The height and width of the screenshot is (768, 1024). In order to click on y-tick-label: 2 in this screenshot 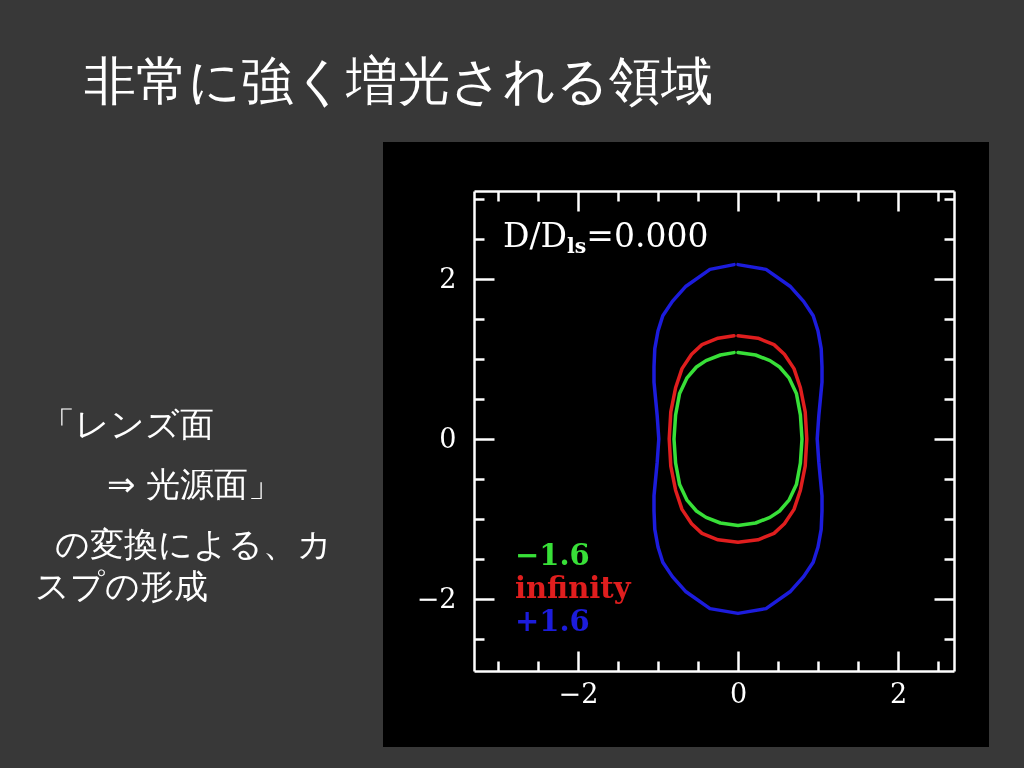, I will do `click(448, 278)`.